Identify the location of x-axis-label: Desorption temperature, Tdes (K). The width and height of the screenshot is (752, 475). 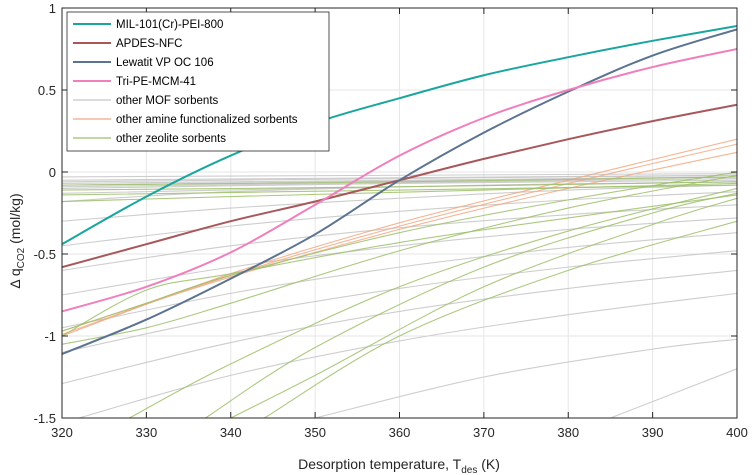
(399, 465).